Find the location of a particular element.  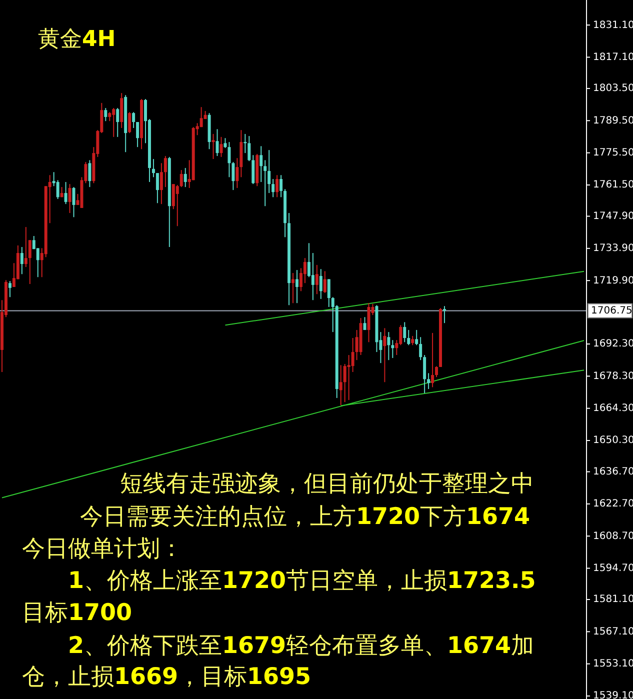

annotation: 1、价格上涨至1720节日空单，止损1723.5 is located at coordinates (302, 581).